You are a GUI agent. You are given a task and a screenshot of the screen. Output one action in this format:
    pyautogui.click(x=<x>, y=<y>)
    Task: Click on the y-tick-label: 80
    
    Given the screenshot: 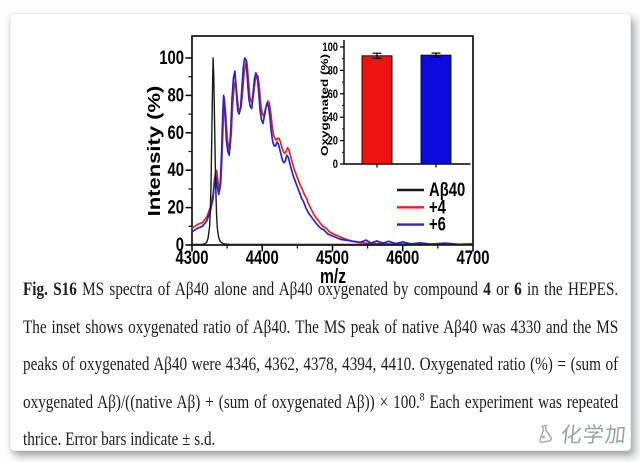 What is the action you would take?
    pyautogui.click(x=176, y=95)
    